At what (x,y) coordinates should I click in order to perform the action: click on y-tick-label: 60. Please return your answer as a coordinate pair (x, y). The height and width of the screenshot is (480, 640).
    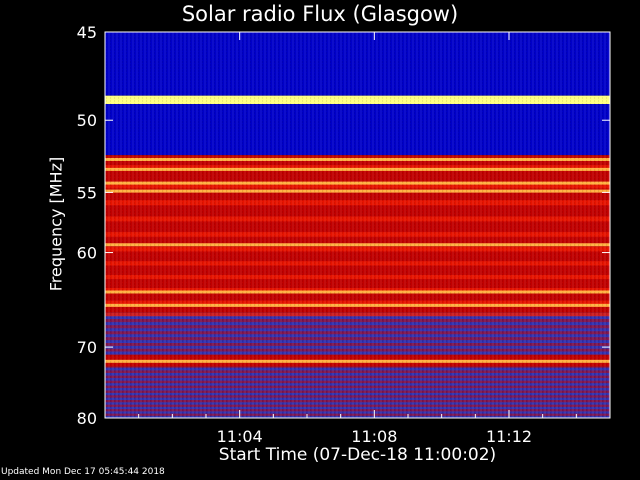
    Looking at the image, I should click on (87, 253).